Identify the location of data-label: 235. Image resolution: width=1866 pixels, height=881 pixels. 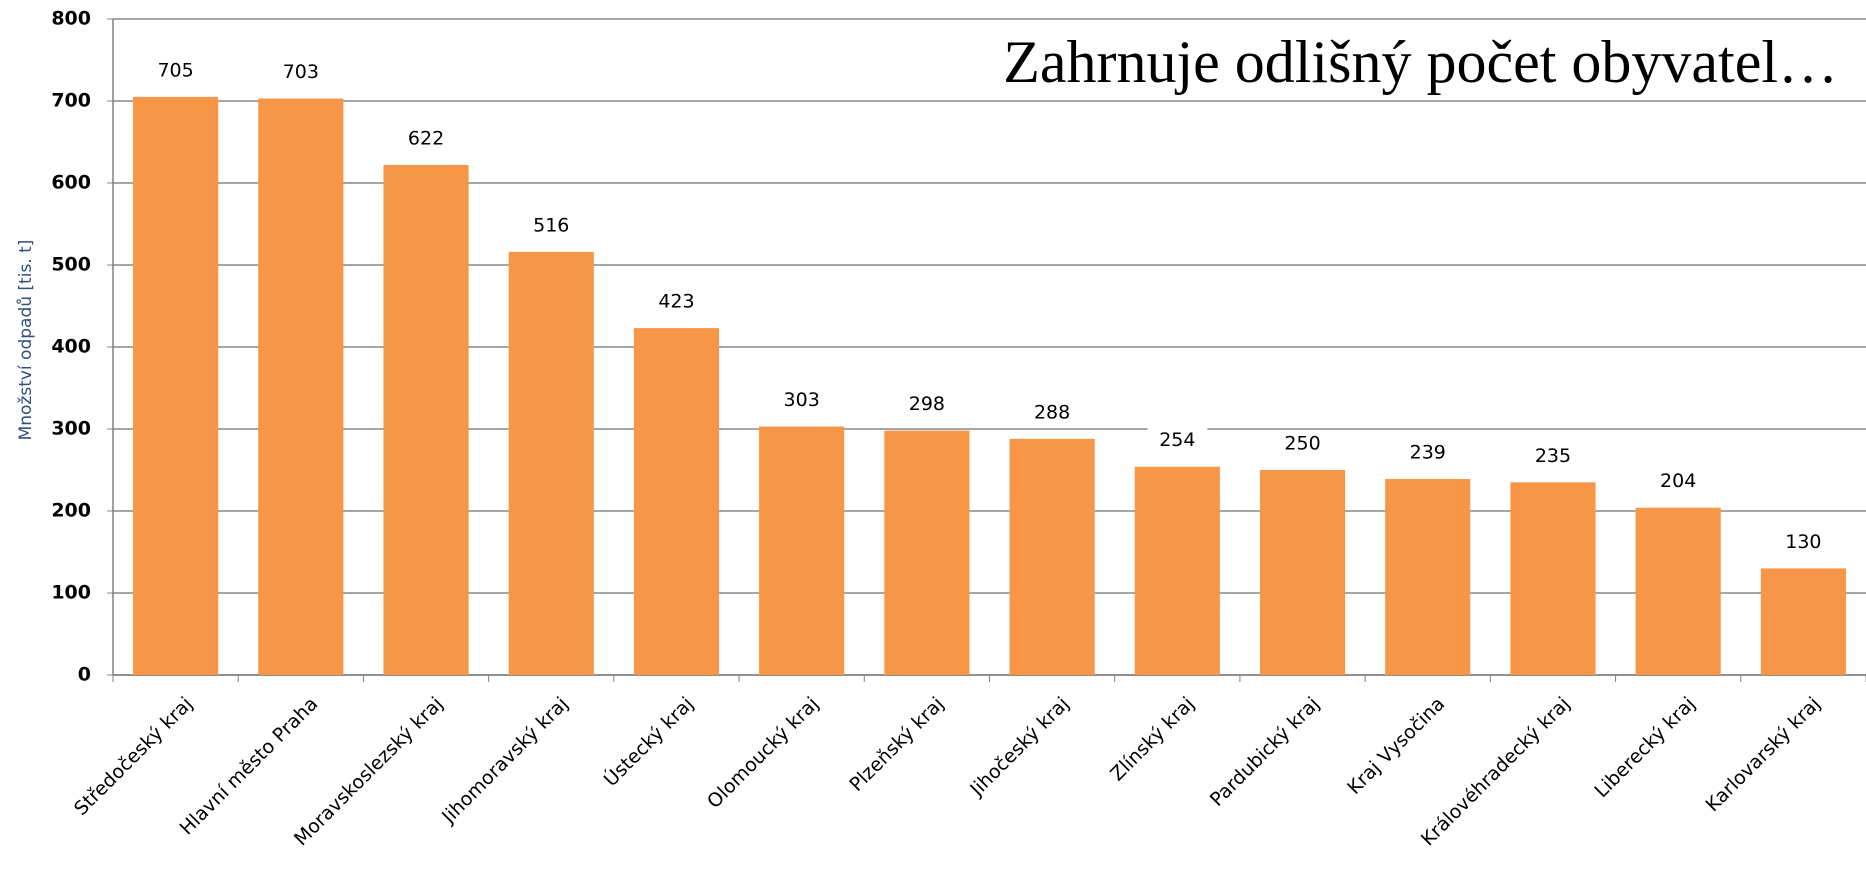
(1553, 456).